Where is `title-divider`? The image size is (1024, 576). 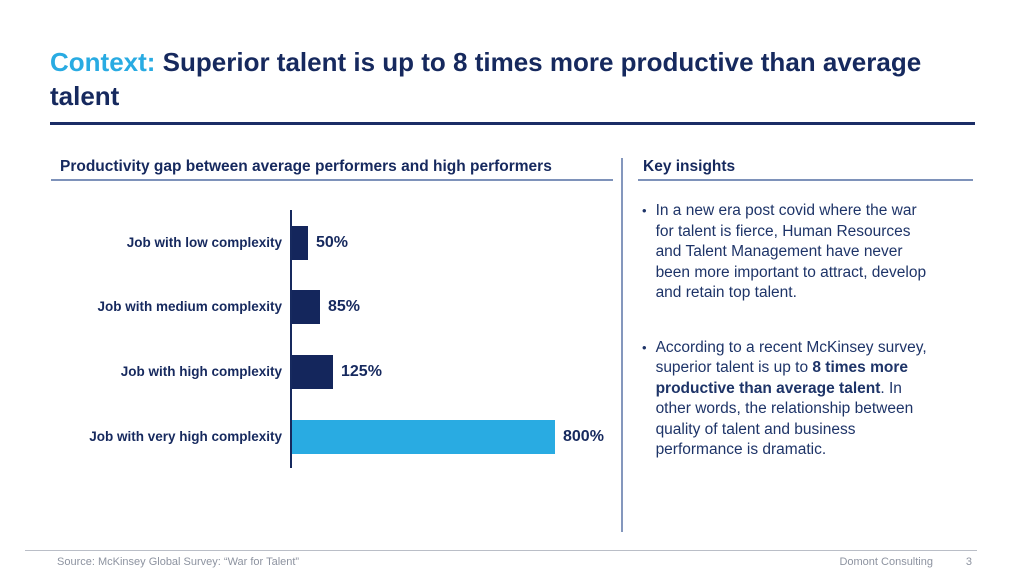 title-divider is located at coordinates (512, 123).